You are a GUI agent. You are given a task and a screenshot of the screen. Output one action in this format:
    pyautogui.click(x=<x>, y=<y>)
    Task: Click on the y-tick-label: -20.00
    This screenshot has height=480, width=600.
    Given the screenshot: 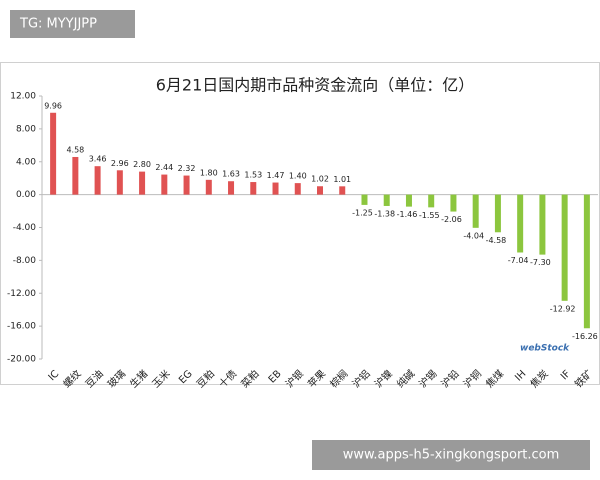 What is the action you would take?
    pyautogui.click(x=21, y=360)
    